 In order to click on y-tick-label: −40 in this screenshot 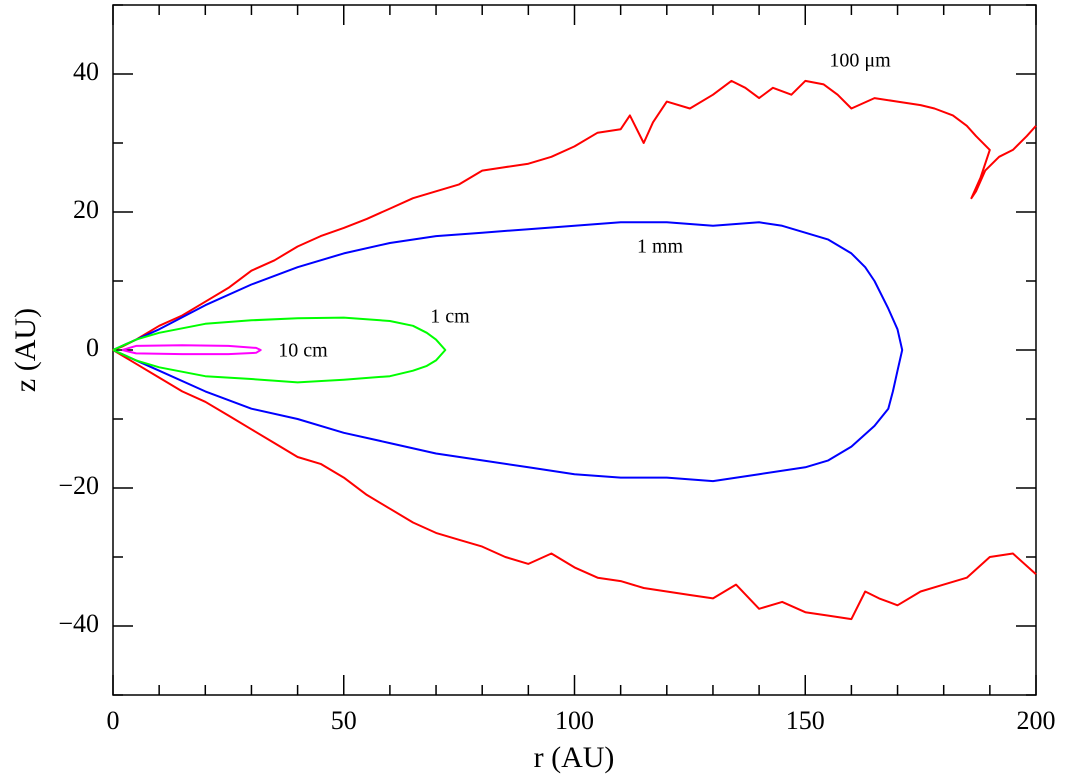, I will do `click(78, 623)`.